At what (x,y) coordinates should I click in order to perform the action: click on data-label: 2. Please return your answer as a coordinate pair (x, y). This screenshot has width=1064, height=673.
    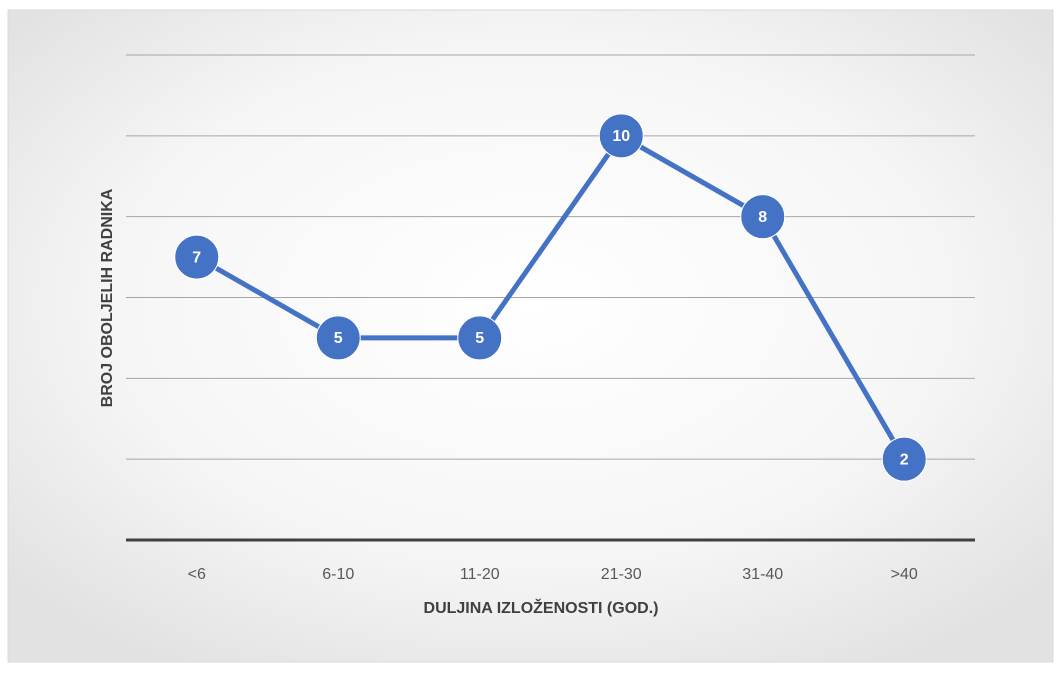
    Looking at the image, I should click on (904, 459).